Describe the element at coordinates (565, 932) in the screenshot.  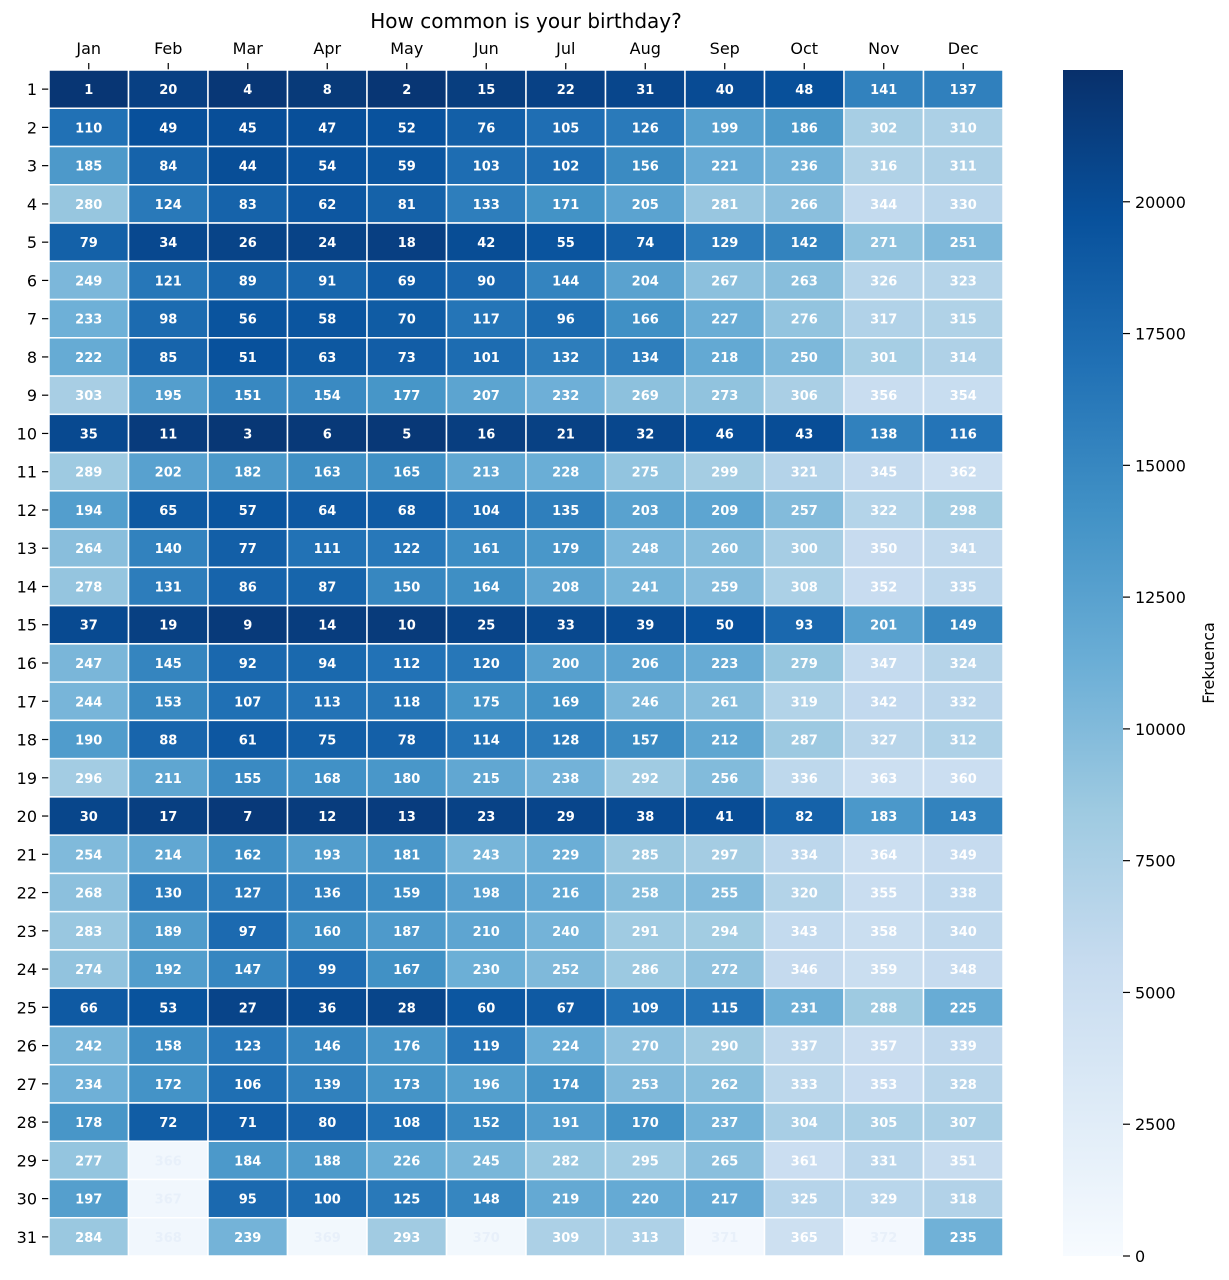
I see `cell-value-label: 240` at that location.